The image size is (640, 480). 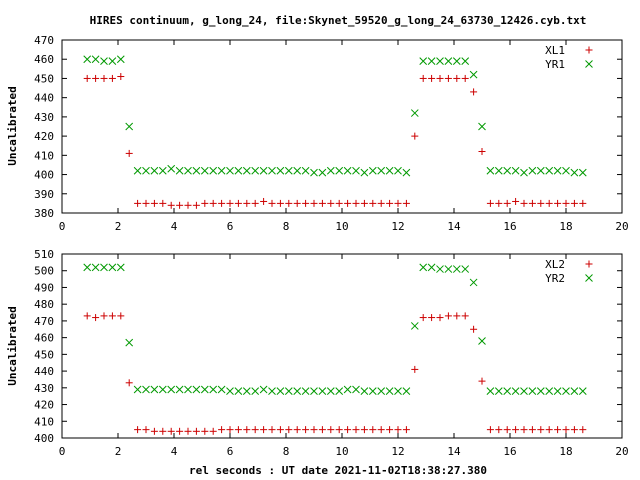 I want to click on top-x-tick-label: 2, so click(x=118, y=226).